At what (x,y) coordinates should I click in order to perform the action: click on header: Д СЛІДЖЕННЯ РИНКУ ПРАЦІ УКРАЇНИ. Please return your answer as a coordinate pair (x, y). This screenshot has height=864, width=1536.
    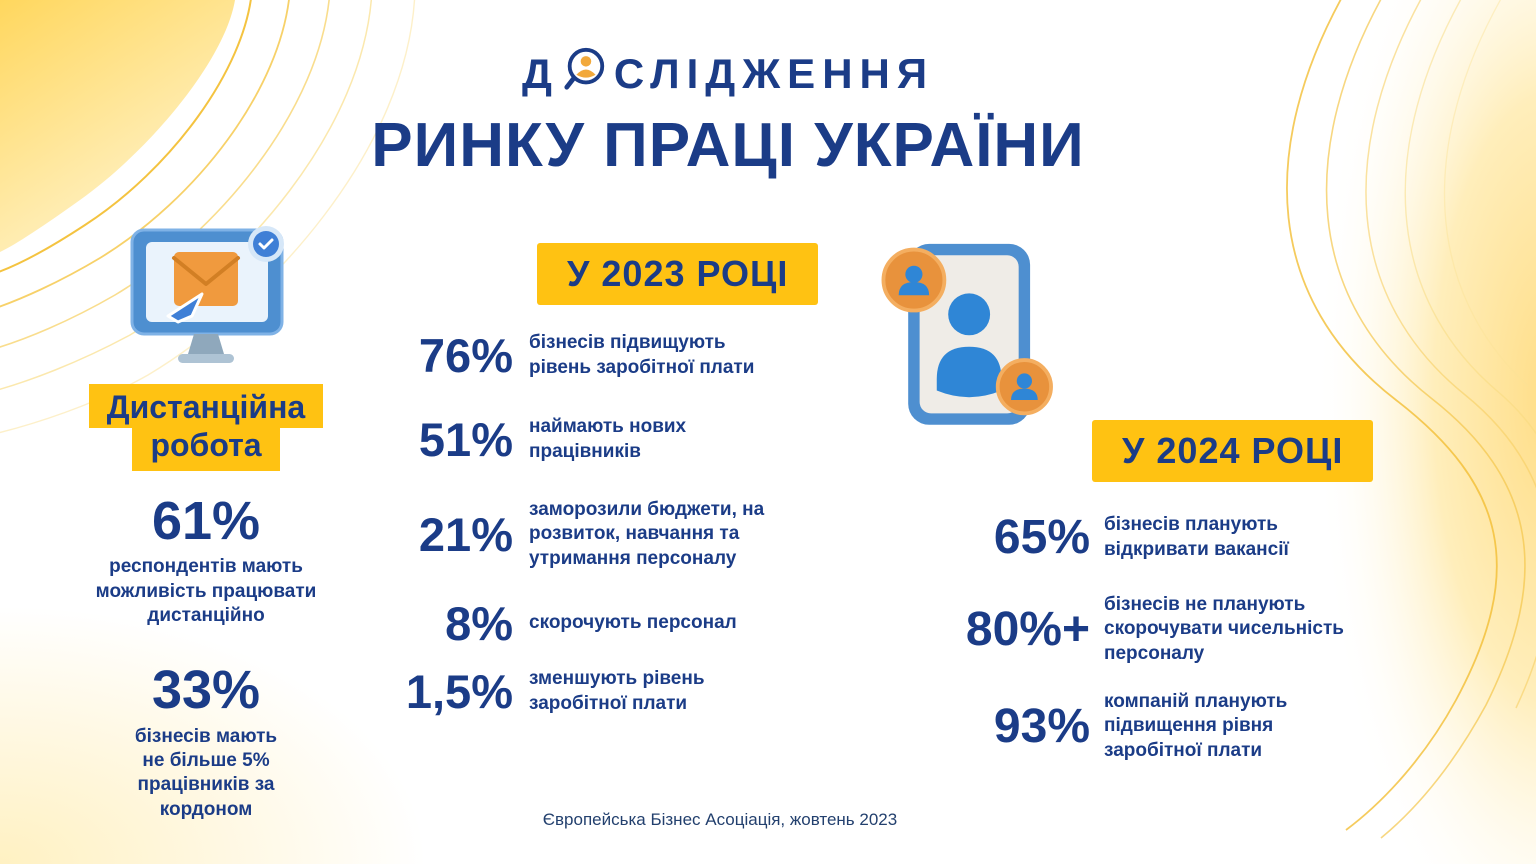
    Looking at the image, I should click on (728, 113).